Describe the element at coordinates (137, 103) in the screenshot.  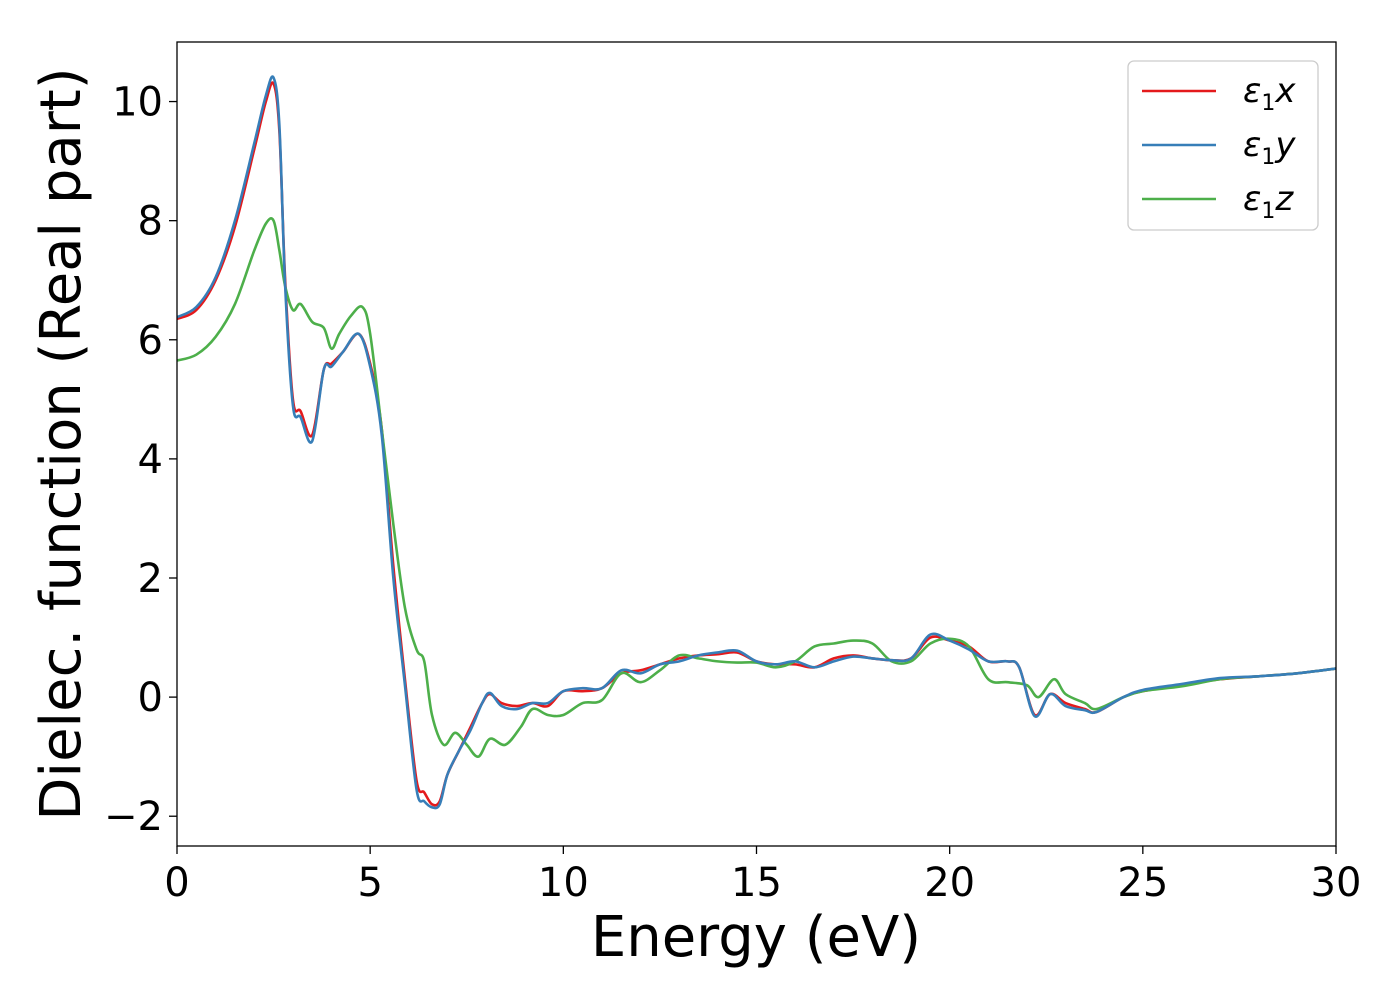
I see `y-tick-label: 10` at that location.